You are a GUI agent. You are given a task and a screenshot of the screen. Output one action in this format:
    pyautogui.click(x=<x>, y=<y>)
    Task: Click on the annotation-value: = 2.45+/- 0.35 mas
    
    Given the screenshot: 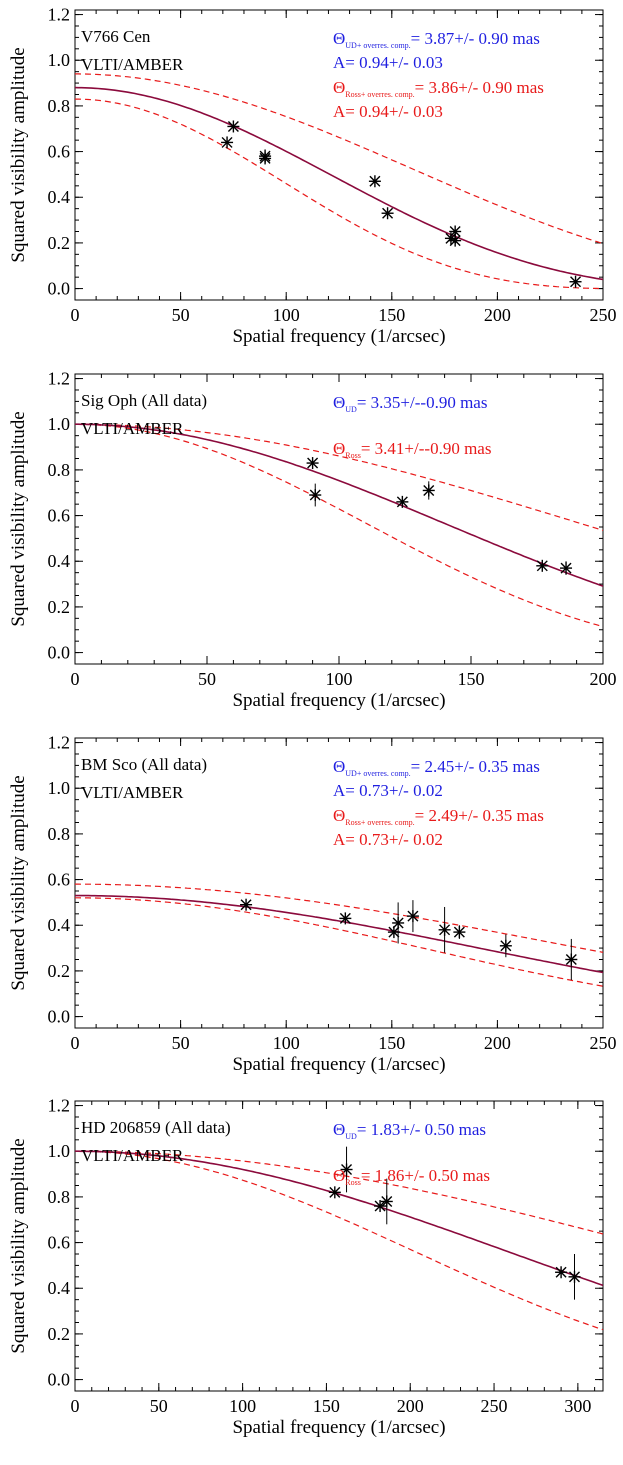 What is the action you would take?
    pyautogui.click(x=475, y=766)
    